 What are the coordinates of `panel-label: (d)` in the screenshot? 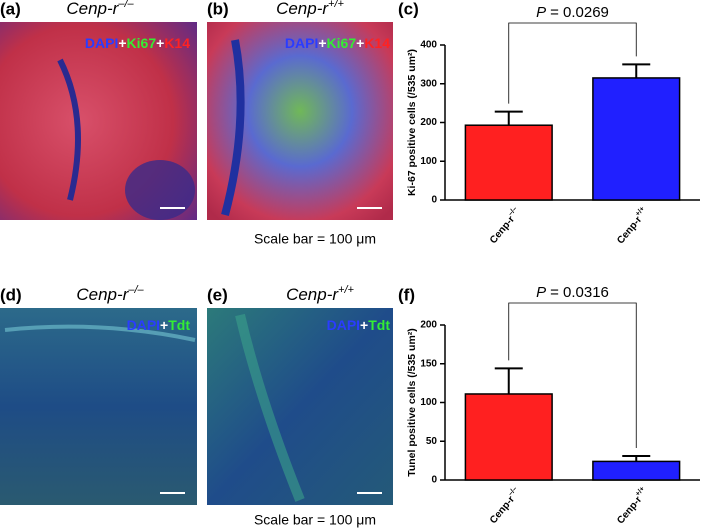 It's located at (11, 294).